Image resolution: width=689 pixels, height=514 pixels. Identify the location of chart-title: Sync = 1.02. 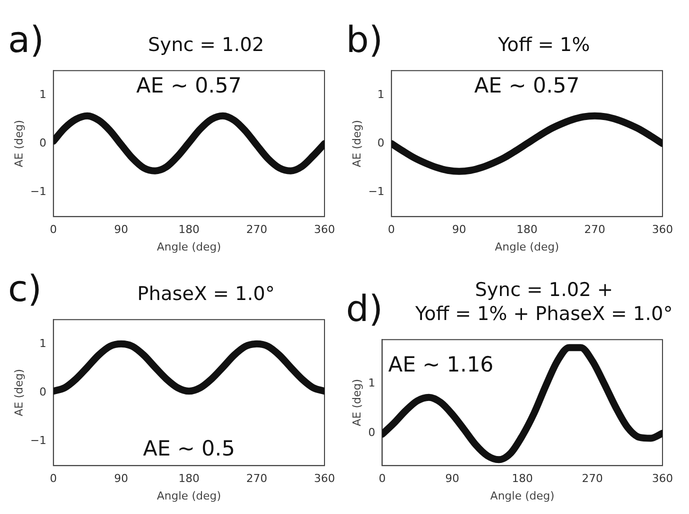
(206, 45).